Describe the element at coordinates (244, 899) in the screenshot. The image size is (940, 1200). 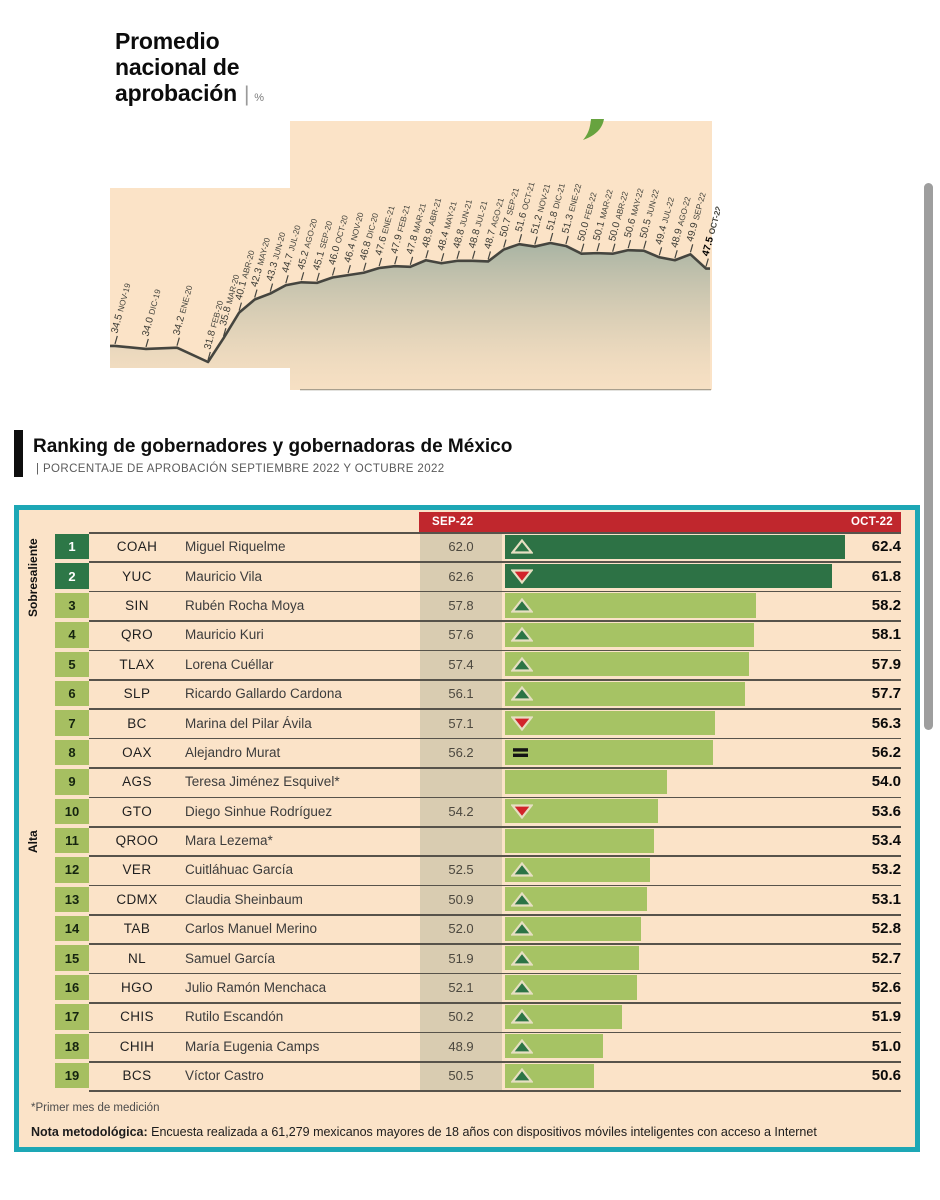
I see `governor-name: Claudia Sheinbaum` at that location.